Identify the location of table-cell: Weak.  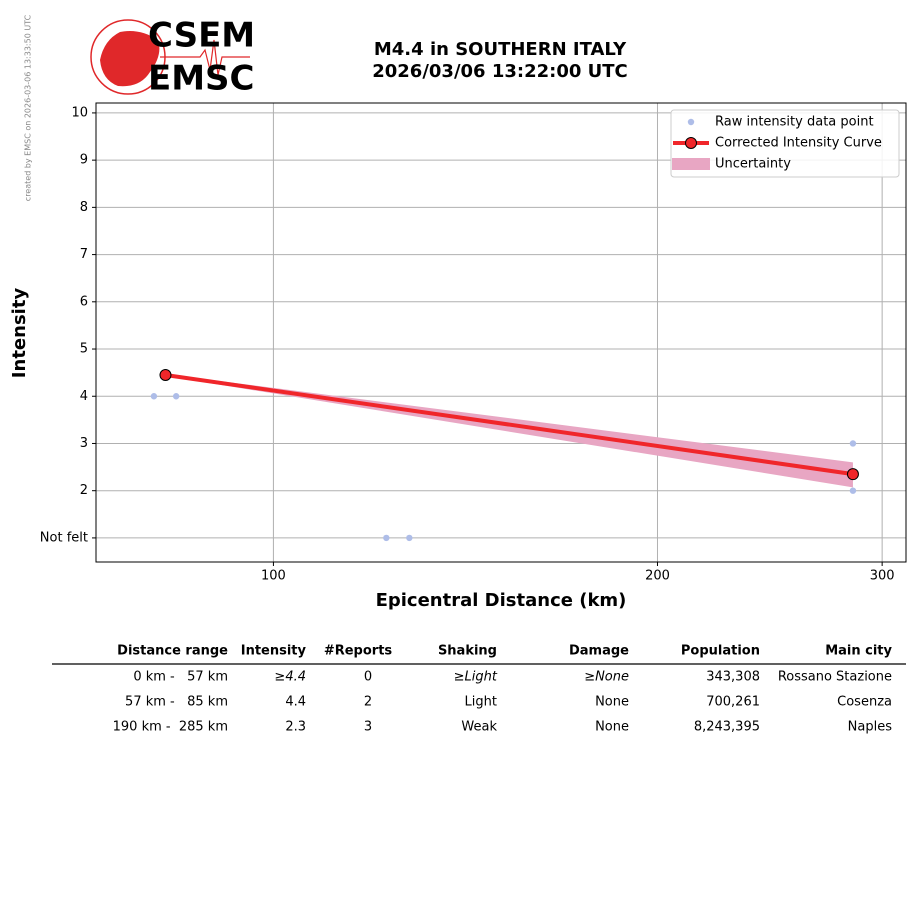
(479, 727).